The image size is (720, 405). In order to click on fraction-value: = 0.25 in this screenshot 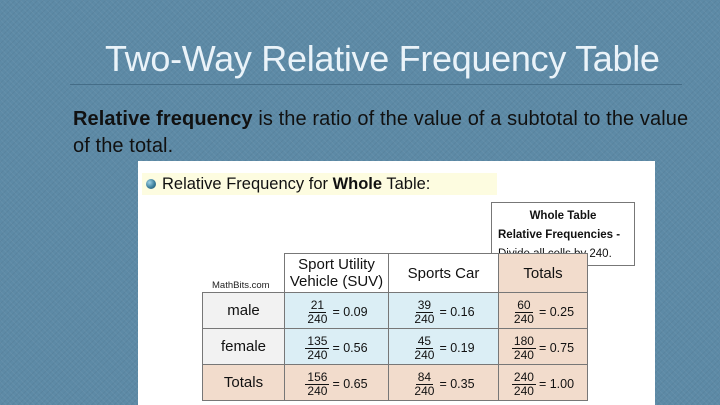, I will do `click(556, 312)`.